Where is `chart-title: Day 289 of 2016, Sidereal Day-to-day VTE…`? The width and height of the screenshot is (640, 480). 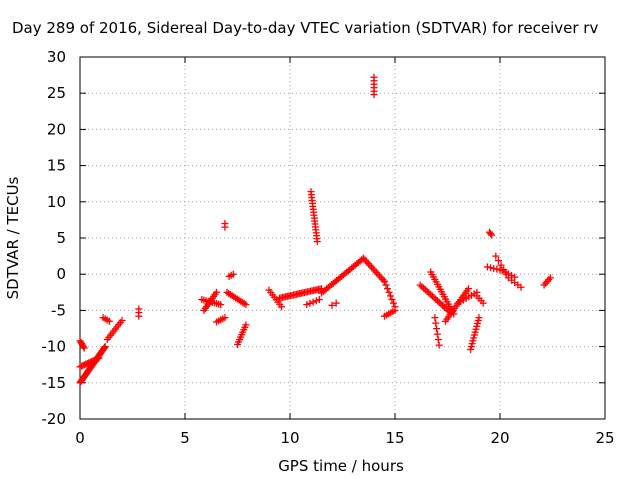
chart-title: Day 289 of 2016, Sidereal Day-to-day VTE… is located at coordinates (305, 28).